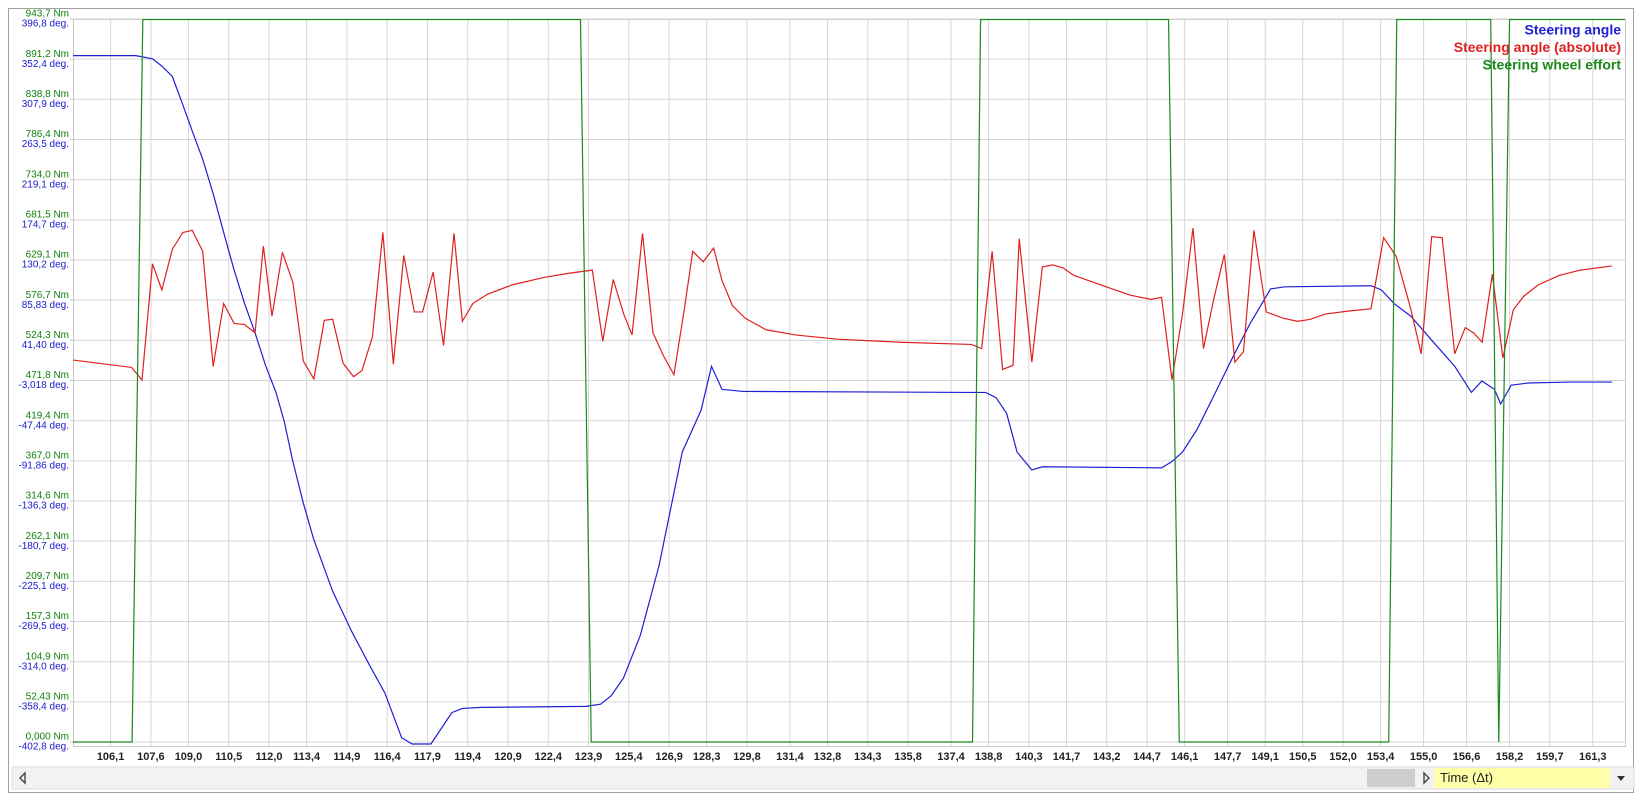 The image size is (1642, 800). What do you see at coordinates (747, 757) in the screenshot?
I see `x-tick-label: 129,8` at bounding box center [747, 757].